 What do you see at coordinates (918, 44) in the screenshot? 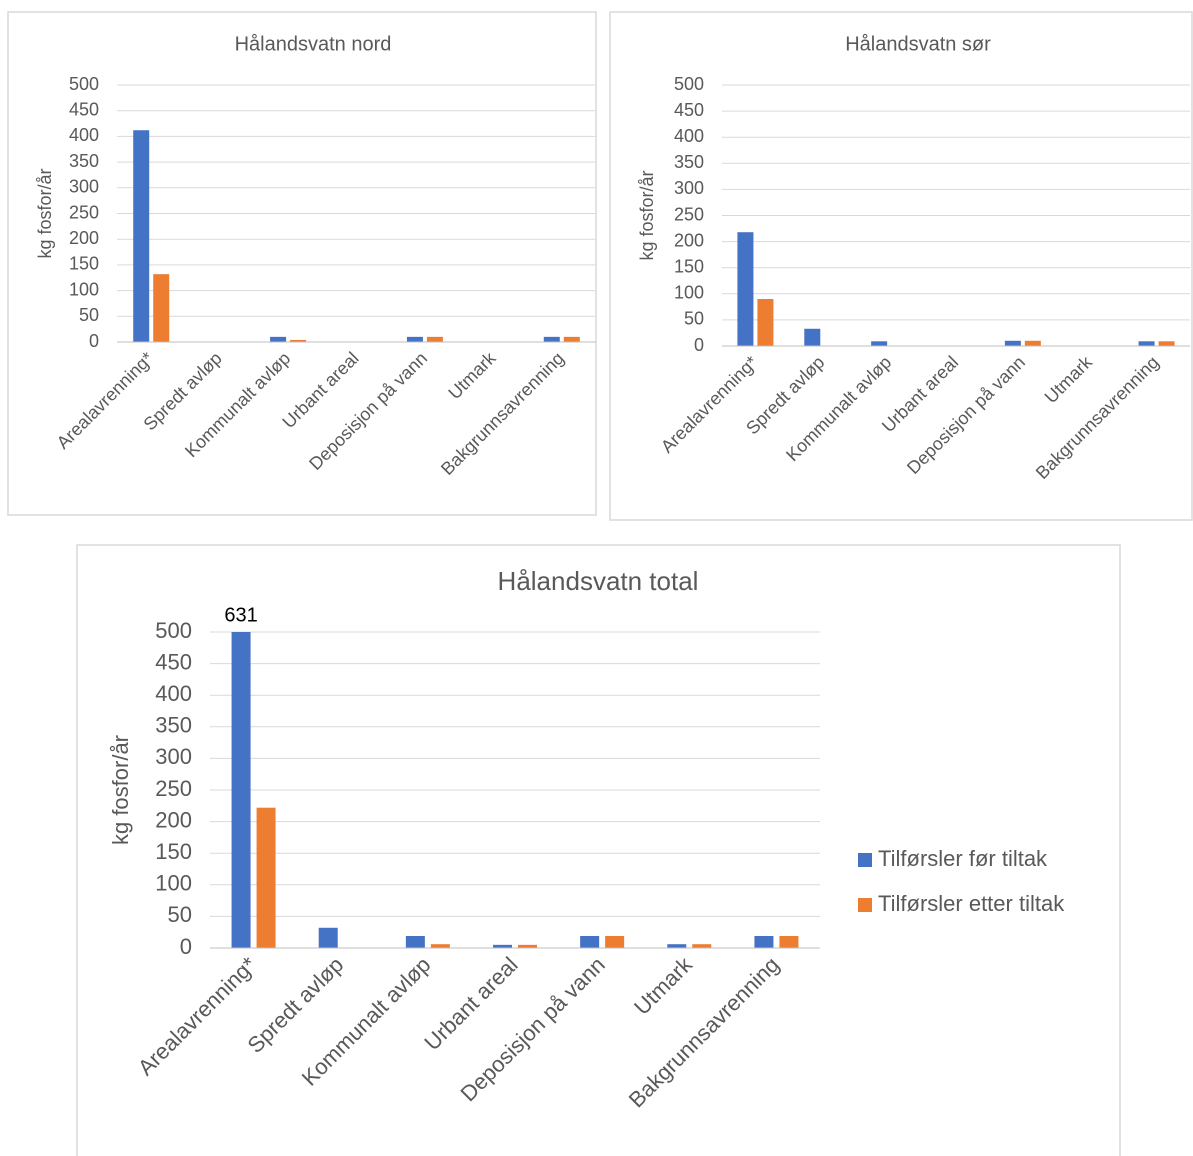
I see `chart-title: Hålandsvatn sør` at bounding box center [918, 44].